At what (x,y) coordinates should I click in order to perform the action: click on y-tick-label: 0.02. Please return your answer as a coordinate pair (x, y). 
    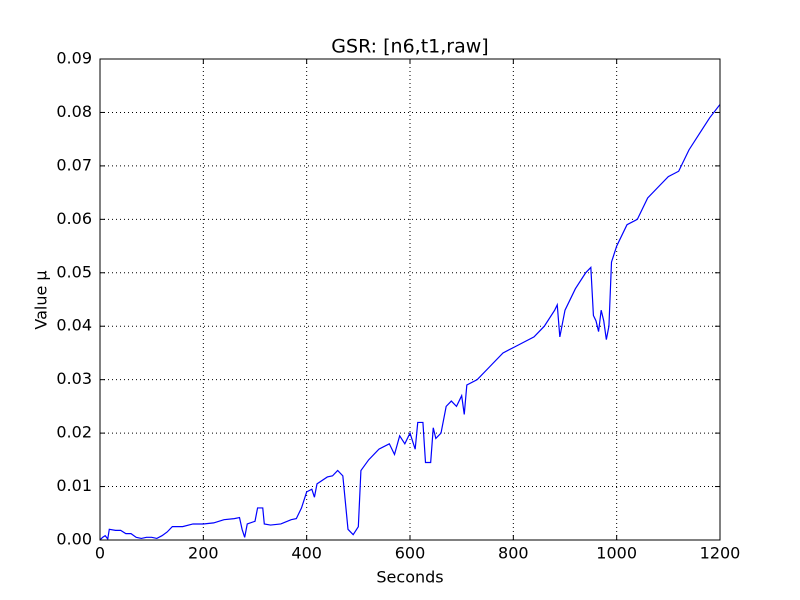
    Looking at the image, I should click on (74, 432).